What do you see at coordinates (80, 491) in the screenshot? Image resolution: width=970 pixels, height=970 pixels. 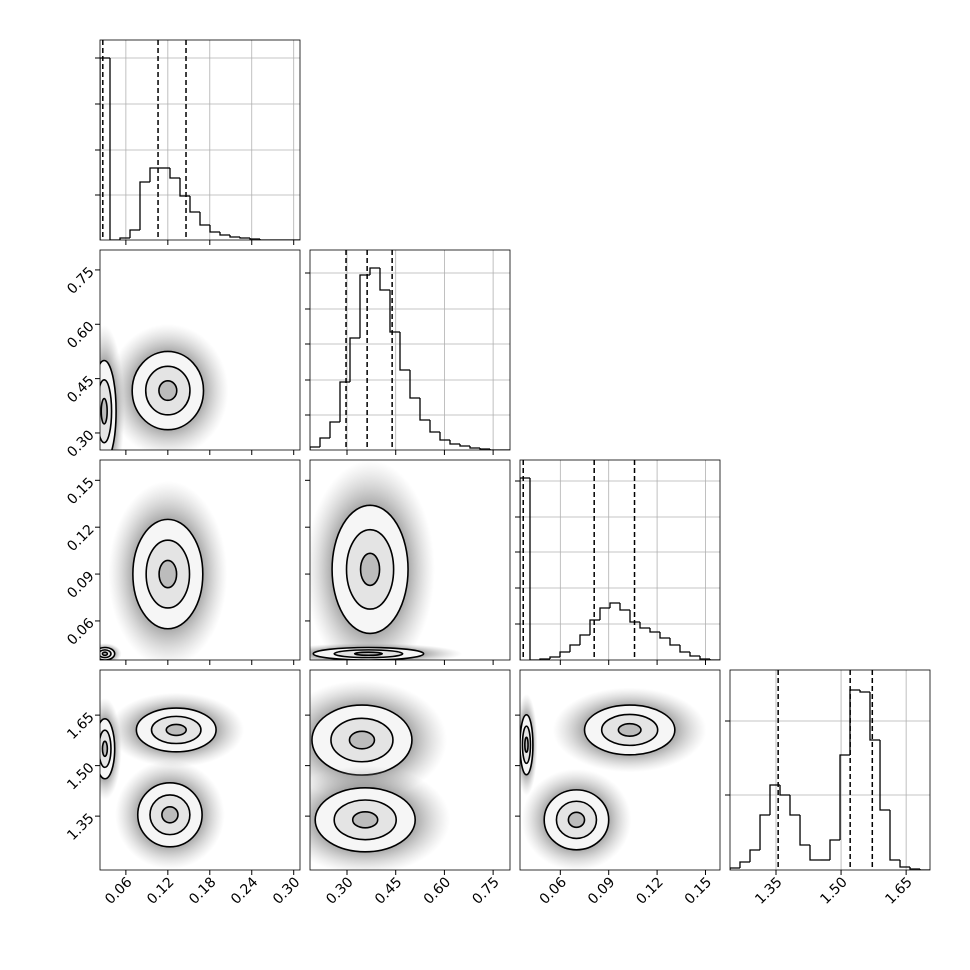 I see `y-tick-label: 0.15` at bounding box center [80, 491].